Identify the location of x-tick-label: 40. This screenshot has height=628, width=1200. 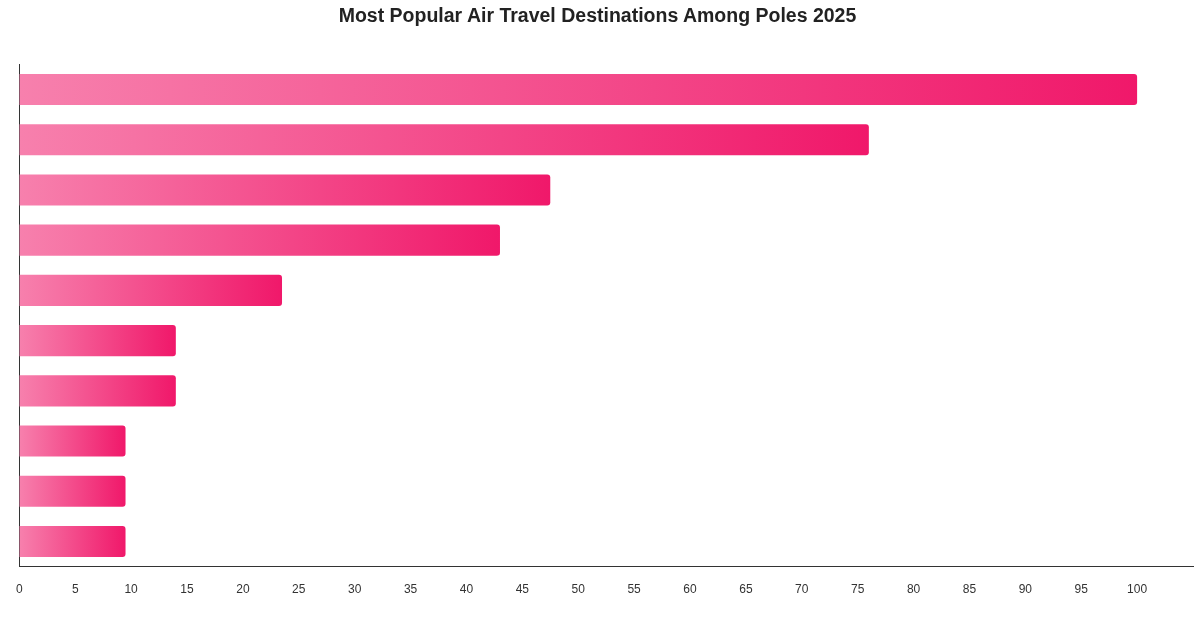
(466, 589).